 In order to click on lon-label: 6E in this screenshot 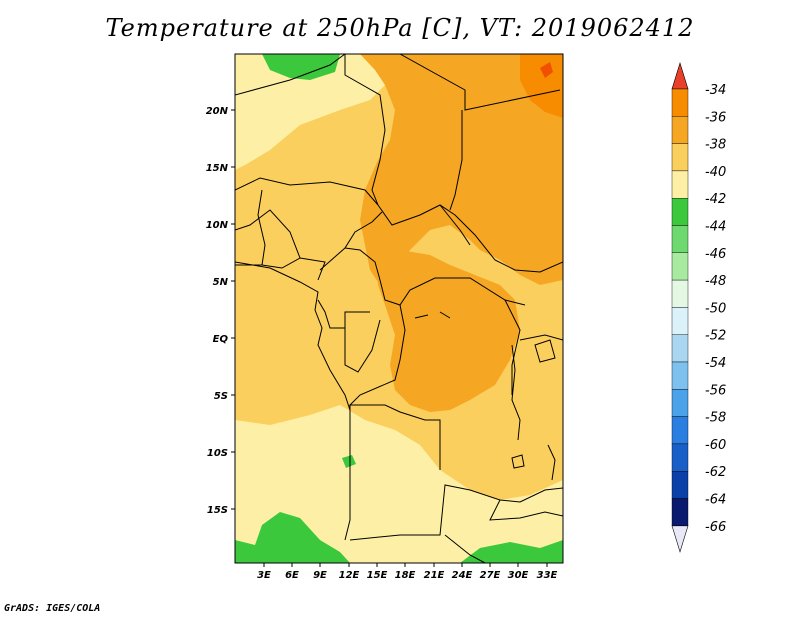, I will do `click(292, 575)`.